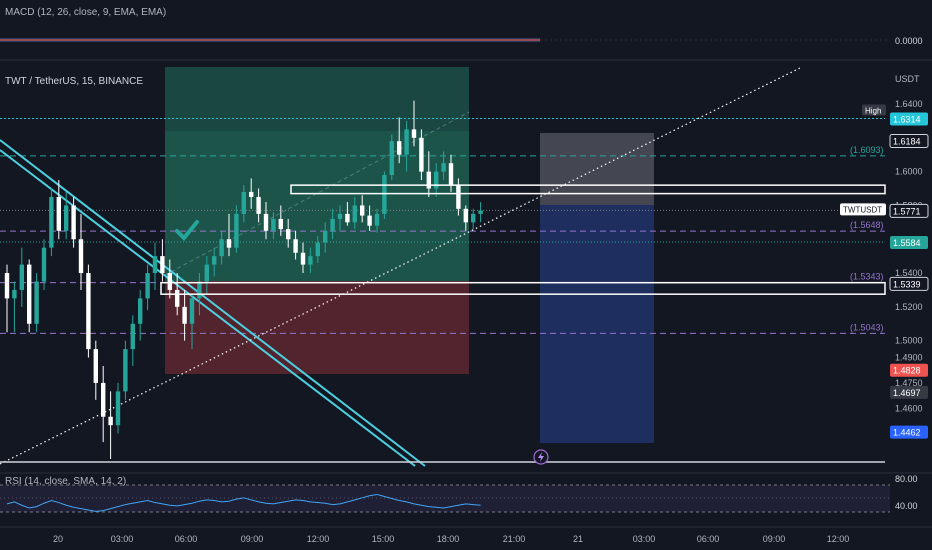 The height and width of the screenshot is (550, 932). Describe the element at coordinates (907, 393) in the screenshot. I see `price-tag-label: 1.4697` at that location.